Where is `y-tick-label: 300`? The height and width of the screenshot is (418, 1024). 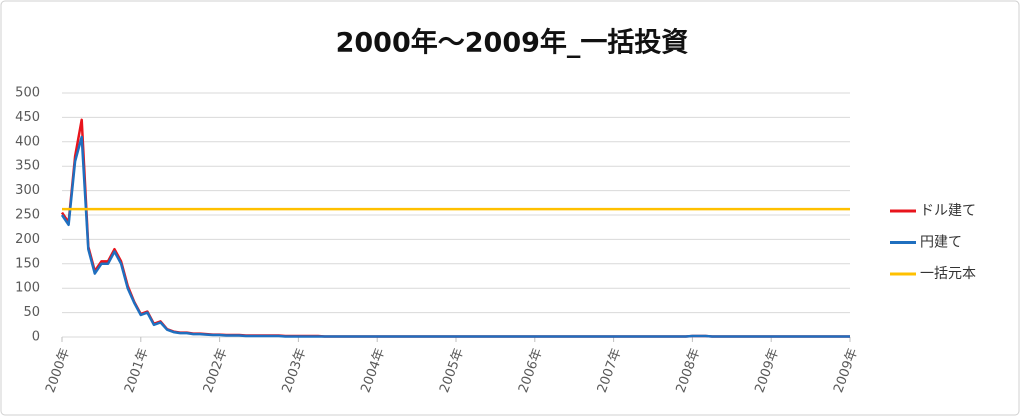
y-tick-label: 300 is located at coordinates (27, 190).